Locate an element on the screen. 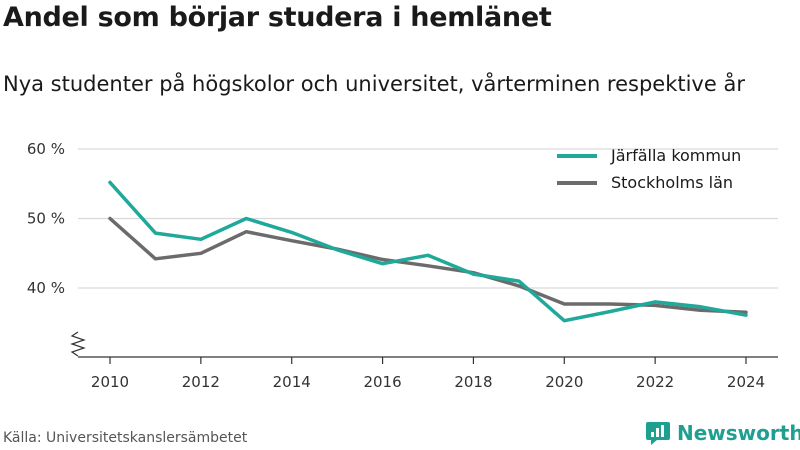  x-tick-label: 2020 is located at coordinates (564, 382).